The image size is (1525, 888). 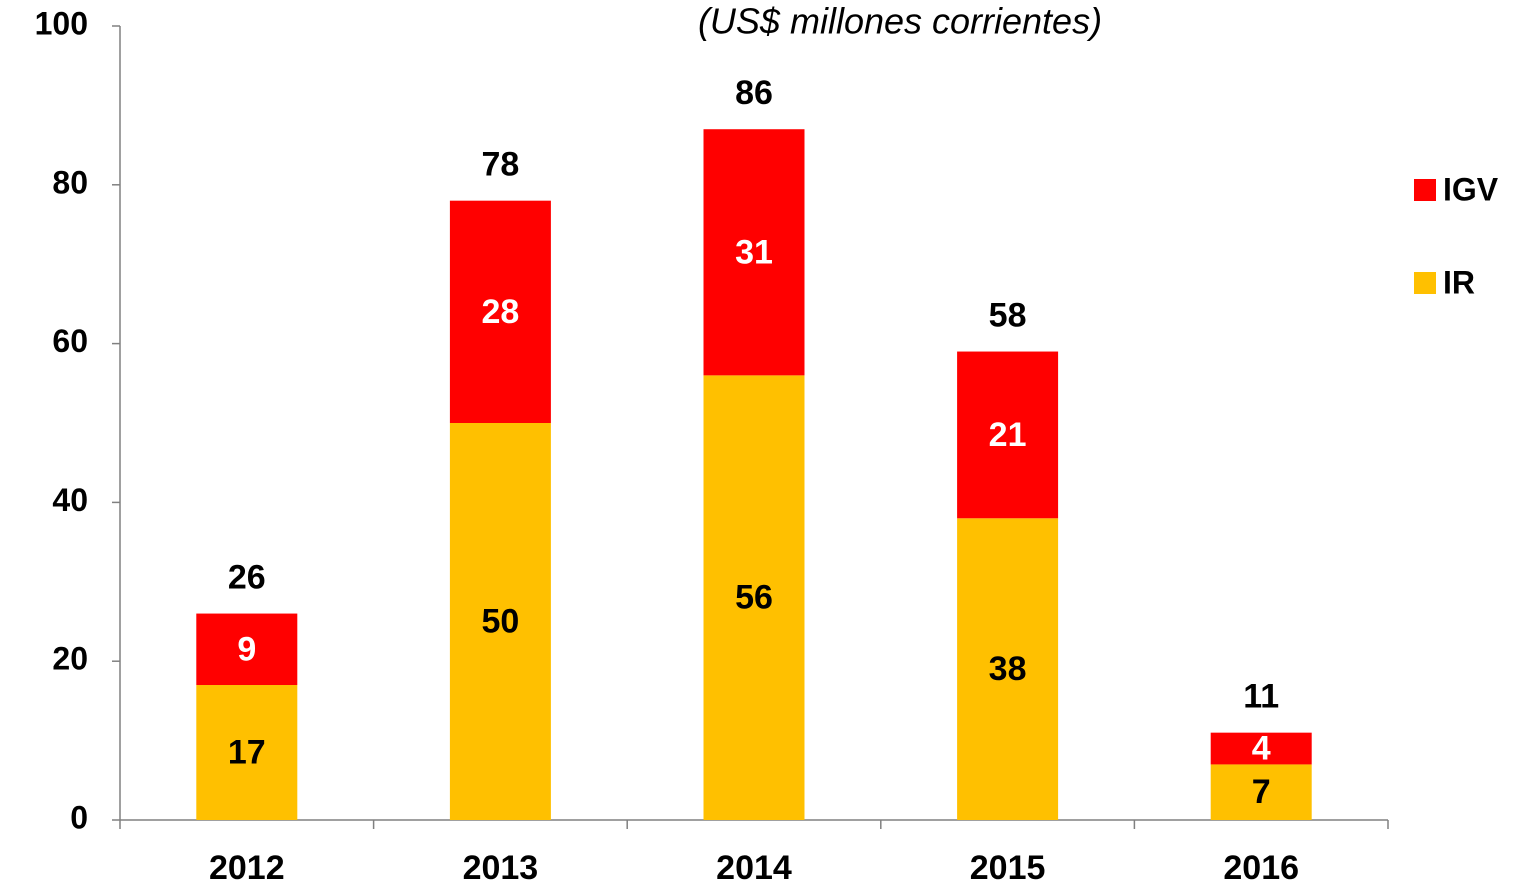 What do you see at coordinates (1008, 868) in the screenshot?
I see `x-tick-label: 2015` at bounding box center [1008, 868].